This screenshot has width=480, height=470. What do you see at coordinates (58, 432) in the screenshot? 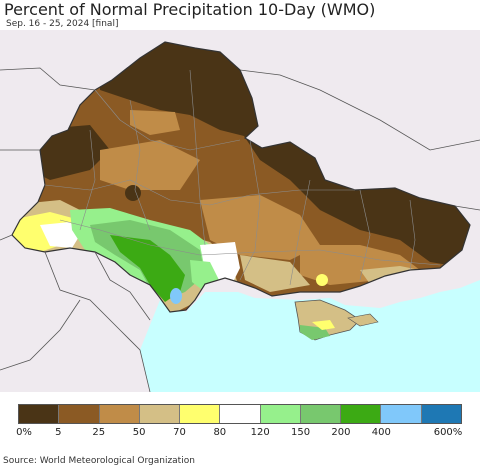
I see `legend-tick-label: 5` at bounding box center [58, 432].